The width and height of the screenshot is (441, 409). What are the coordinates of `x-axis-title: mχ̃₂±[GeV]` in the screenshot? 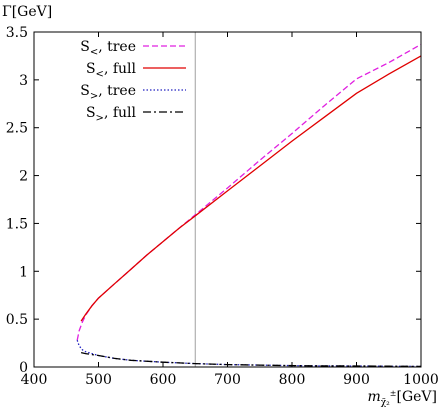 It's located at (402, 398).